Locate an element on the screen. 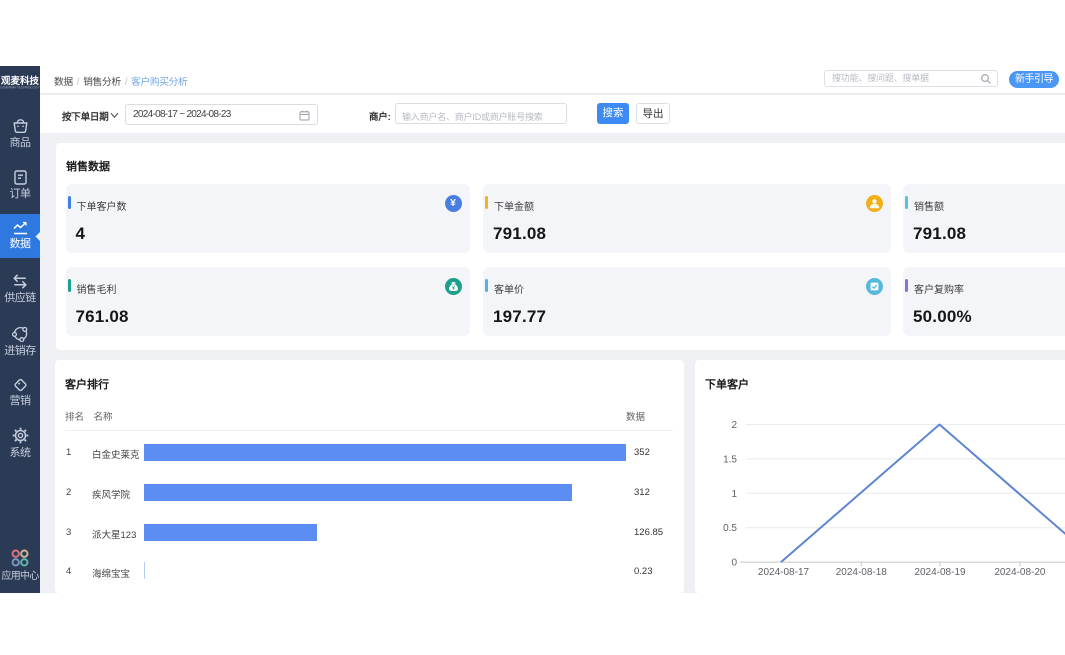  svg-text: 0 is located at coordinates (734, 563).